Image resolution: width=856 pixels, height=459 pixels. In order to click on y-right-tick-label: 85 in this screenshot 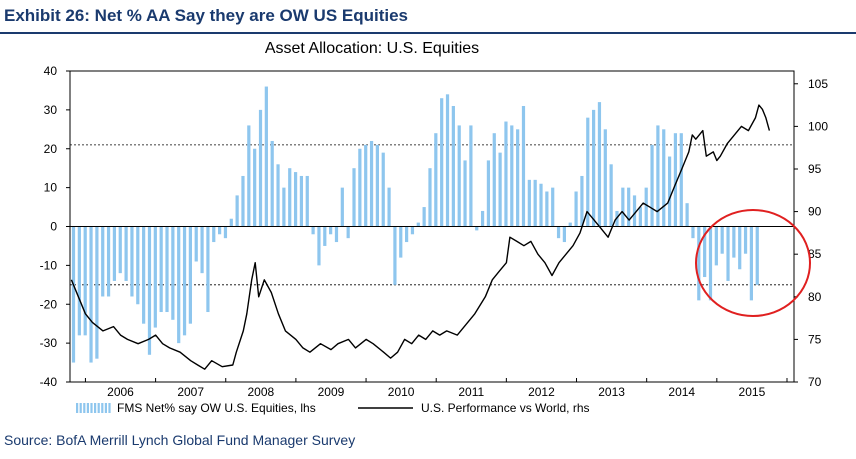, I will do `click(815, 254)`.